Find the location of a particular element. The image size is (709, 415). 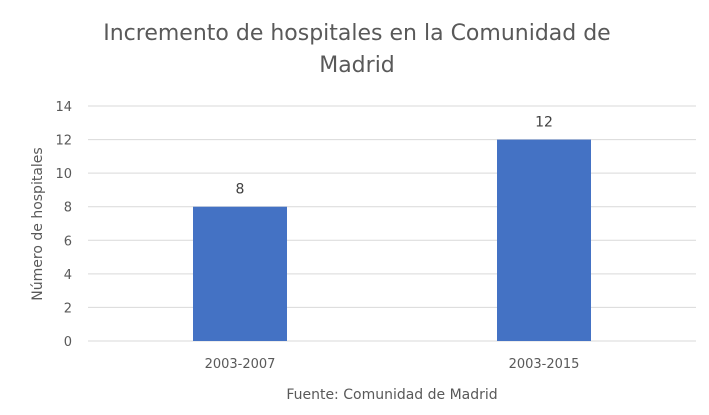

y-tick-label: 4 is located at coordinates (68, 275).